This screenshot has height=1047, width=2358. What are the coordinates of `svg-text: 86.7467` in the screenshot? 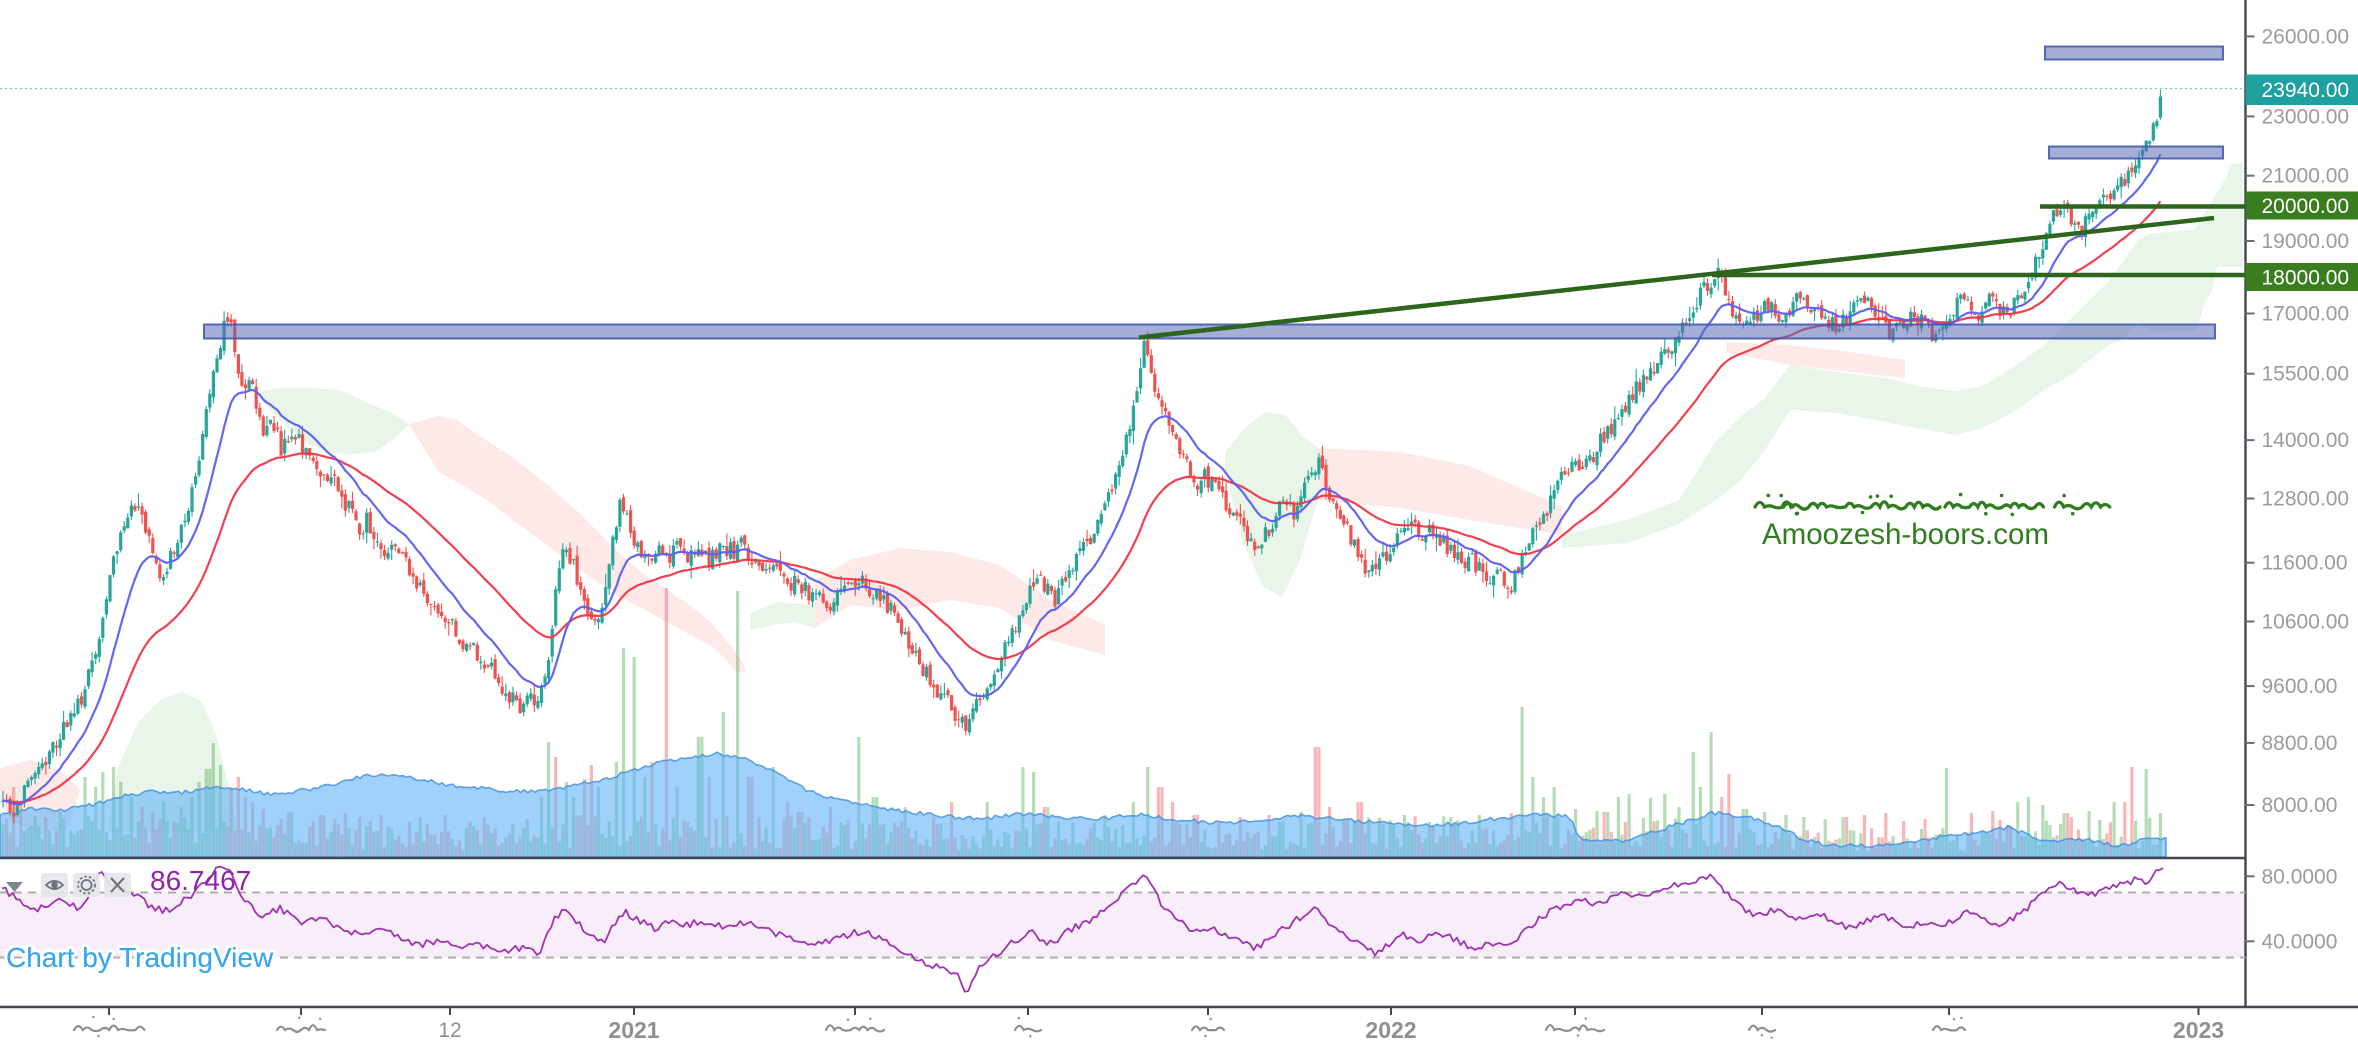 It's located at (200, 880).